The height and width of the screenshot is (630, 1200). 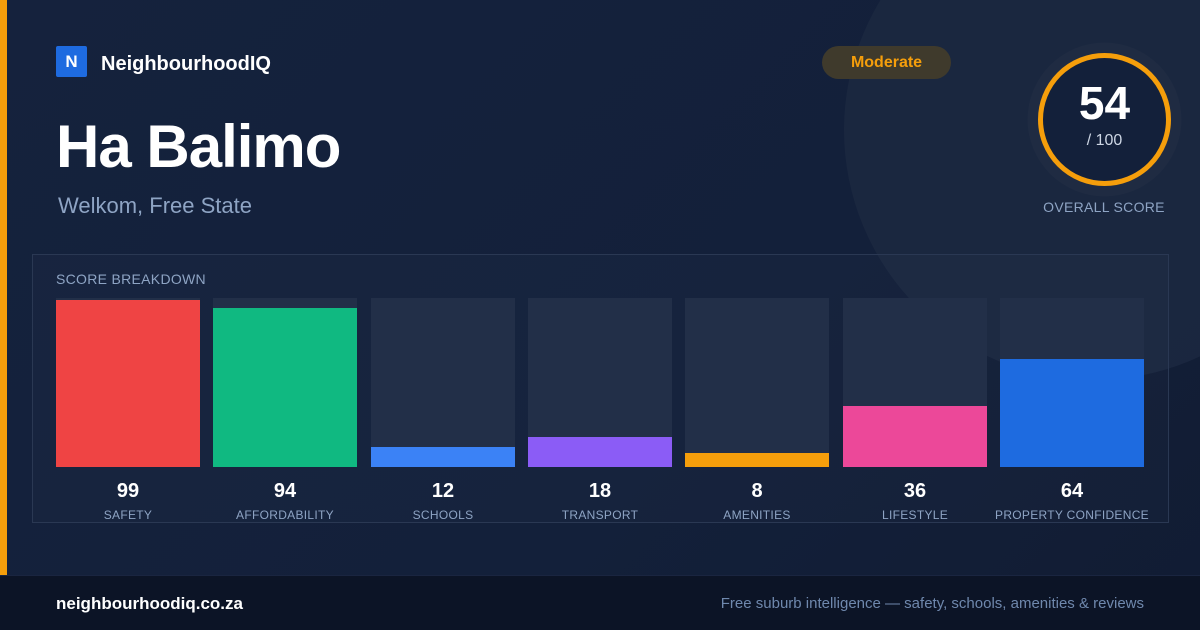 I want to click on footer-domain-link: neighbourhoodiq.co.za, so click(x=149, y=603).